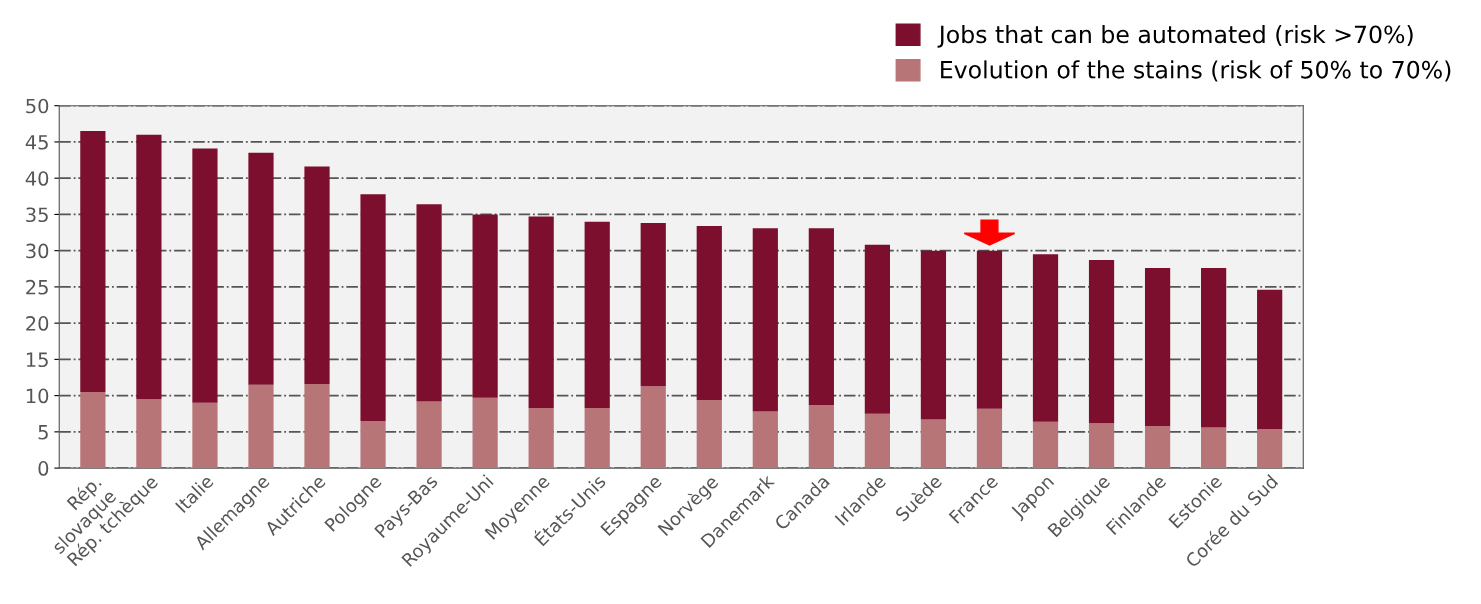 This screenshot has height=604, width=1481. I want to click on y-tick-label: 0, so click(43, 468).